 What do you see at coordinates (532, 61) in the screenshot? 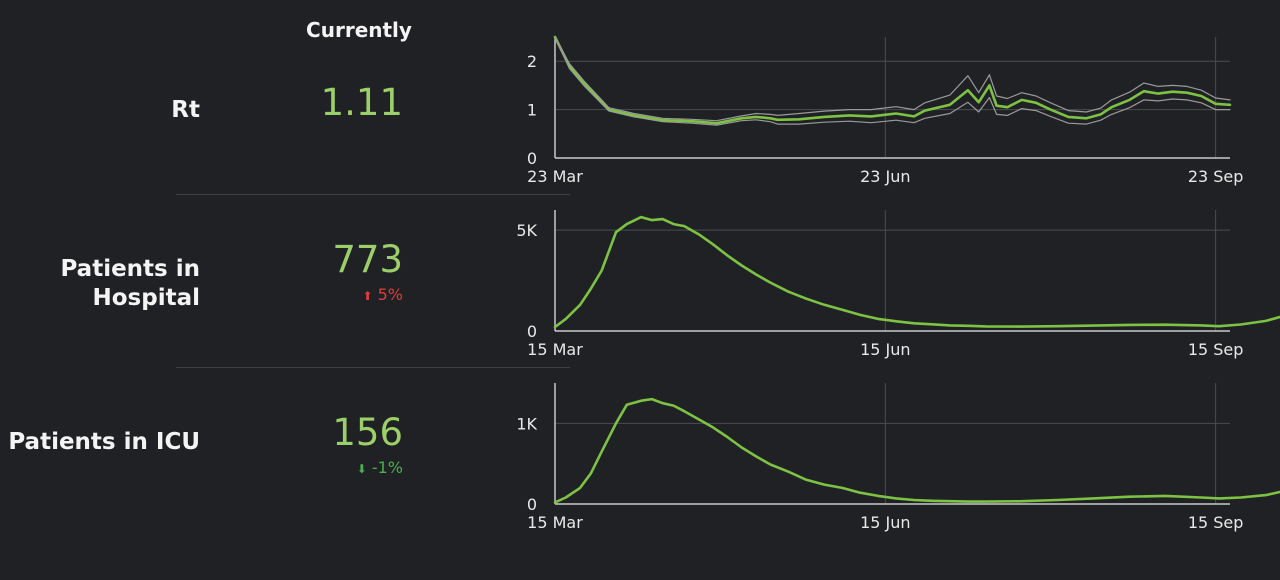
I see `y-tick-label: 2` at bounding box center [532, 61].